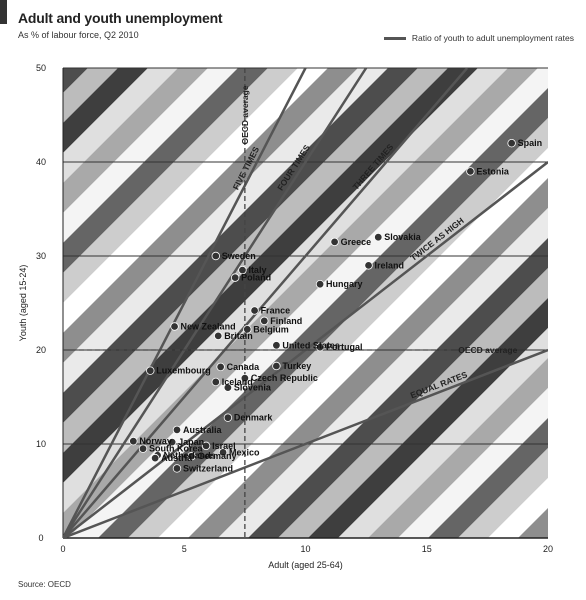  I want to click on data-point-label: Australia, so click(203, 430).